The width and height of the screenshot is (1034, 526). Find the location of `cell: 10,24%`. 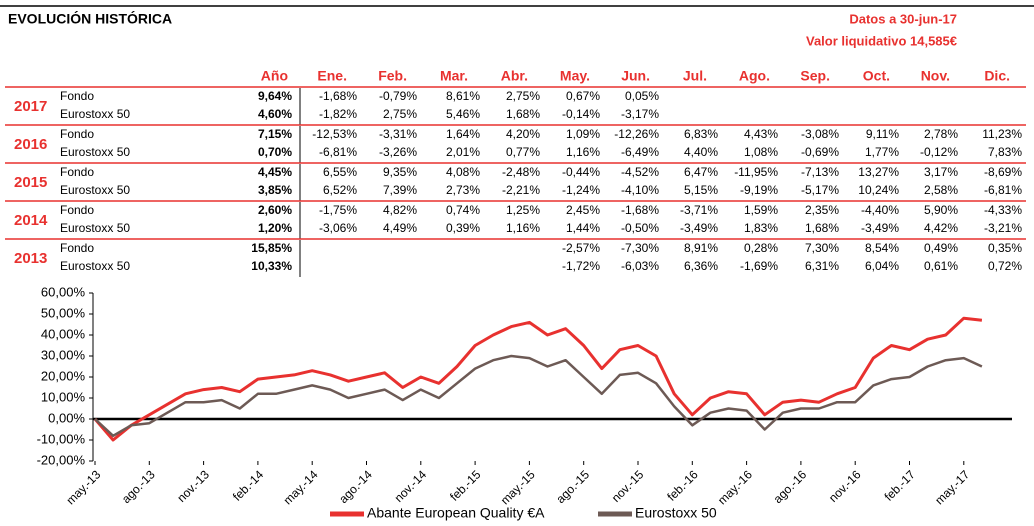

cell: 10,24% is located at coordinates (878, 190).